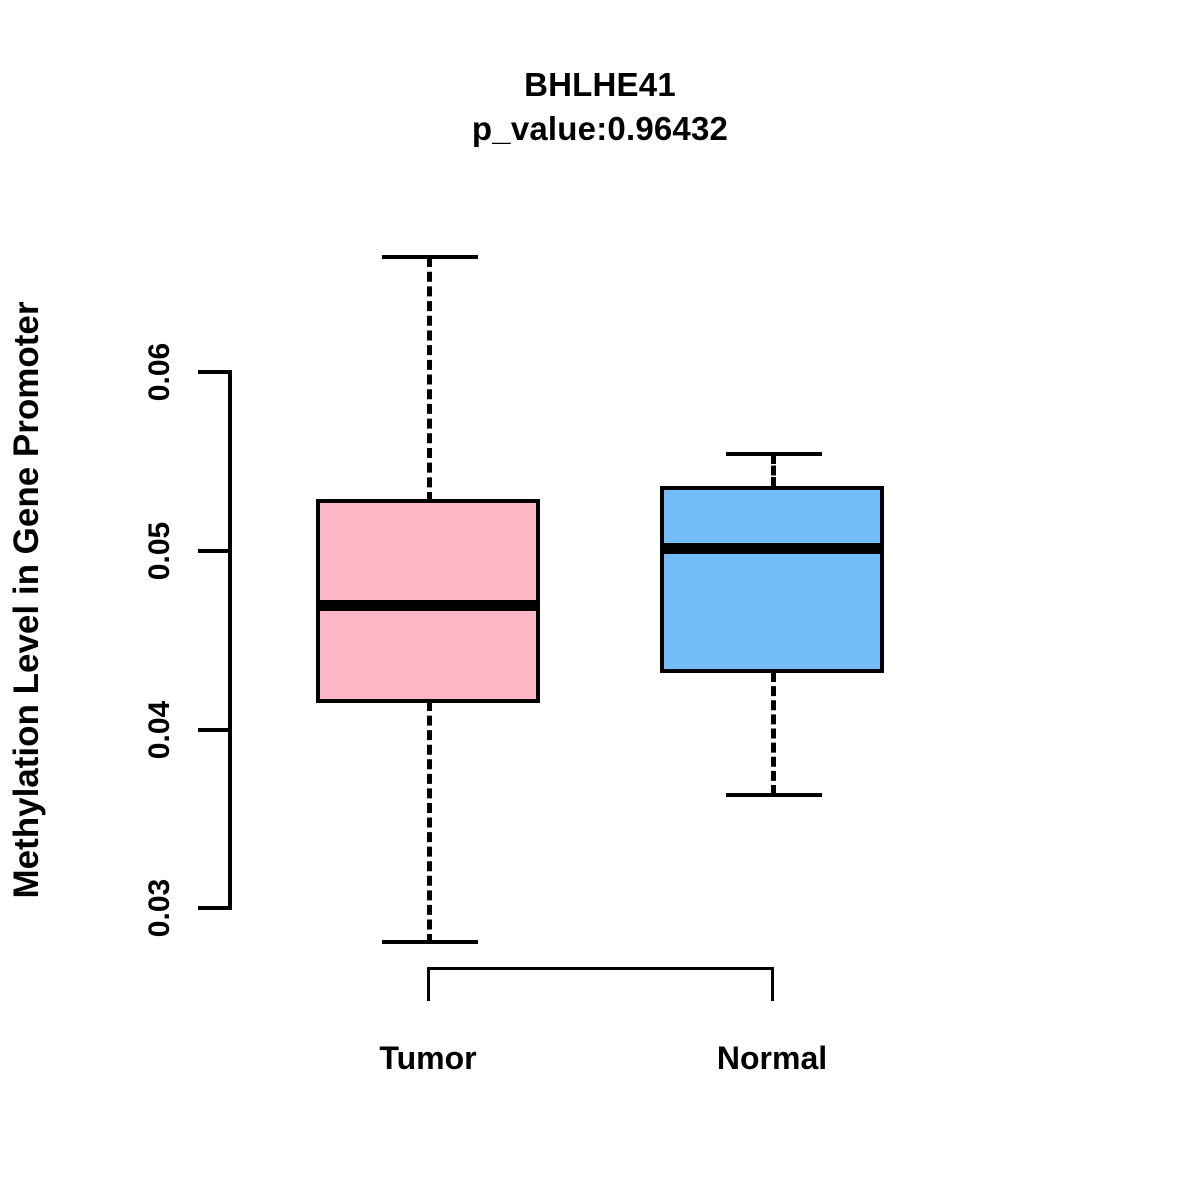  What do you see at coordinates (215, 908) in the screenshot?
I see `y-axis-tick-0.03` at bounding box center [215, 908].